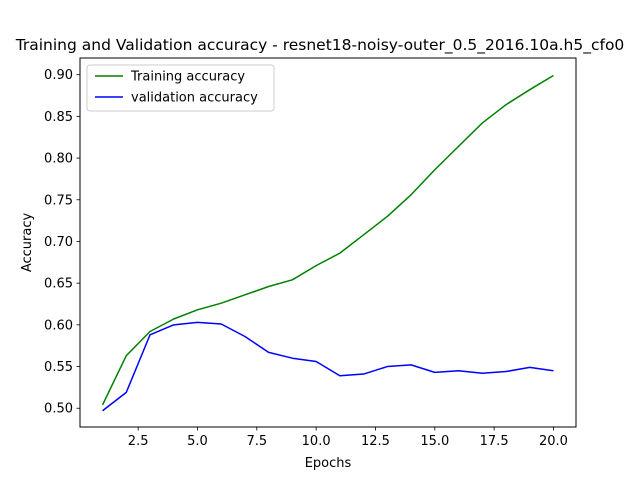 The image size is (640, 480). What do you see at coordinates (58, 409) in the screenshot?
I see `y-tick-label: 0.50` at bounding box center [58, 409].